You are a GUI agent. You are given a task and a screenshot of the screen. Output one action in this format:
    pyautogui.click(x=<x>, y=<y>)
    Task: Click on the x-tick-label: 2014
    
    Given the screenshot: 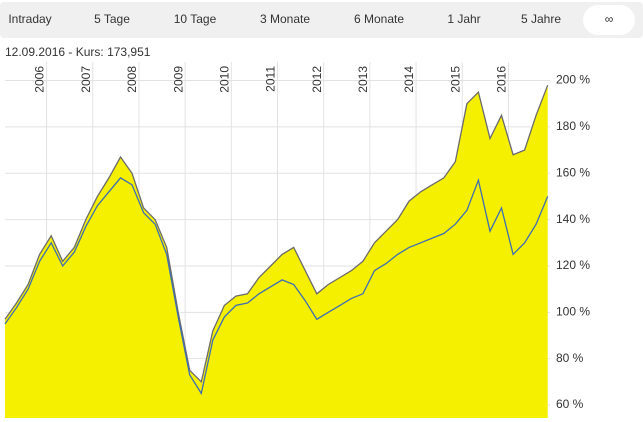 What is the action you would take?
    pyautogui.click(x=409, y=79)
    